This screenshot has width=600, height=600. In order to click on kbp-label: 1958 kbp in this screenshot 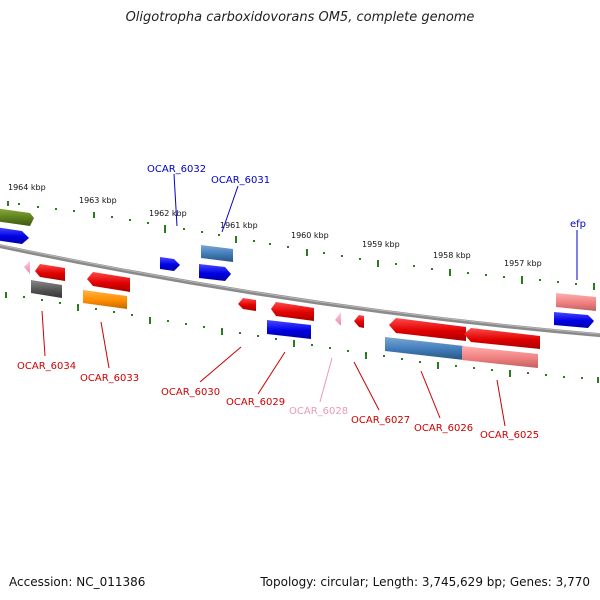, I will do `click(452, 255)`.